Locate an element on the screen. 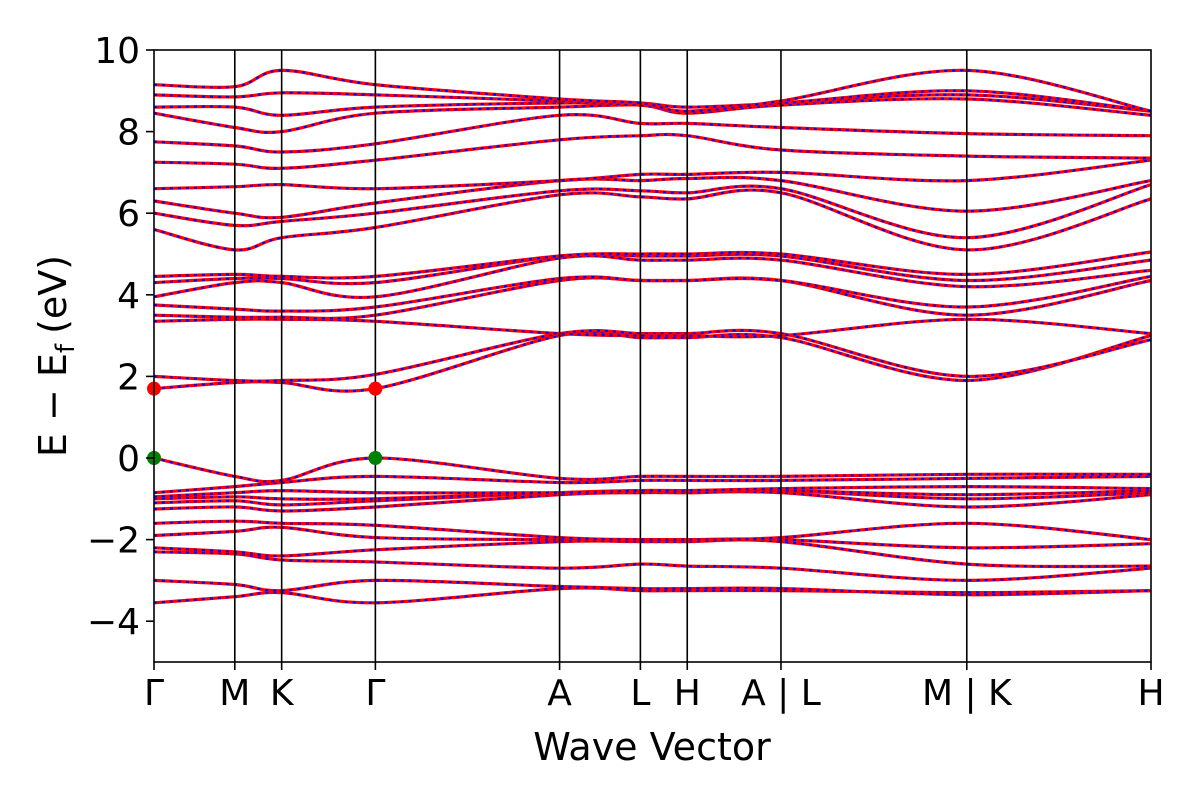  y-tick-label-1: −2 is located at coordinates (113, 541).